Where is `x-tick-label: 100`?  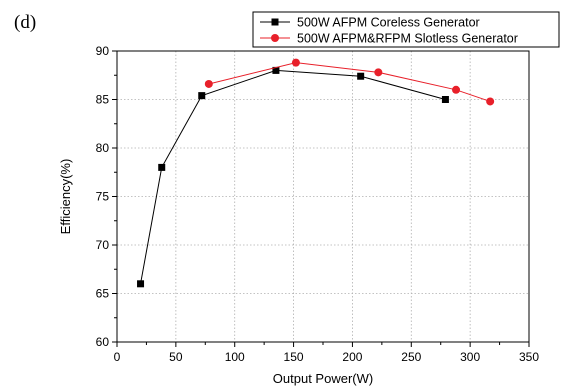
x-tick-label: 100 is located at coordinates (235, 357).